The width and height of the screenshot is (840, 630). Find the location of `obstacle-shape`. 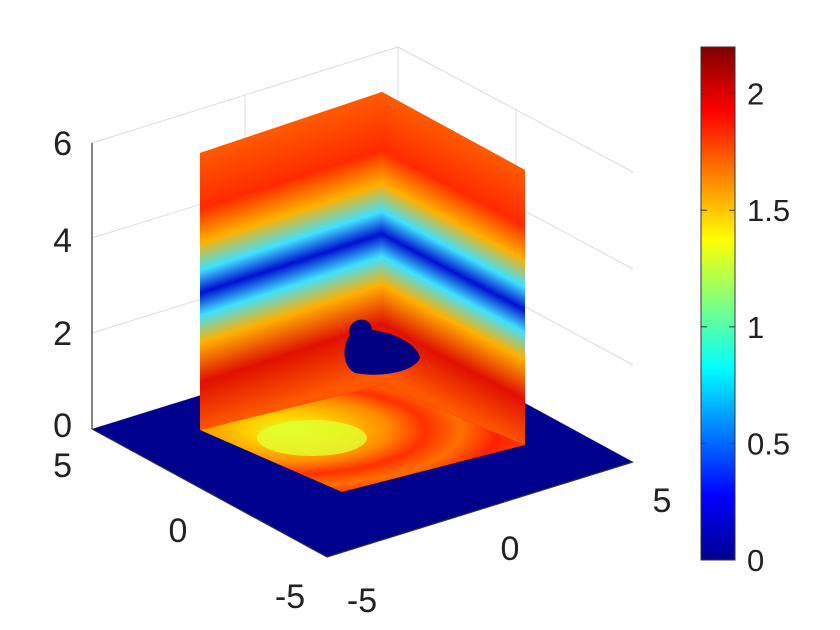

obstacle-shape is located at coordinates (382, 347).